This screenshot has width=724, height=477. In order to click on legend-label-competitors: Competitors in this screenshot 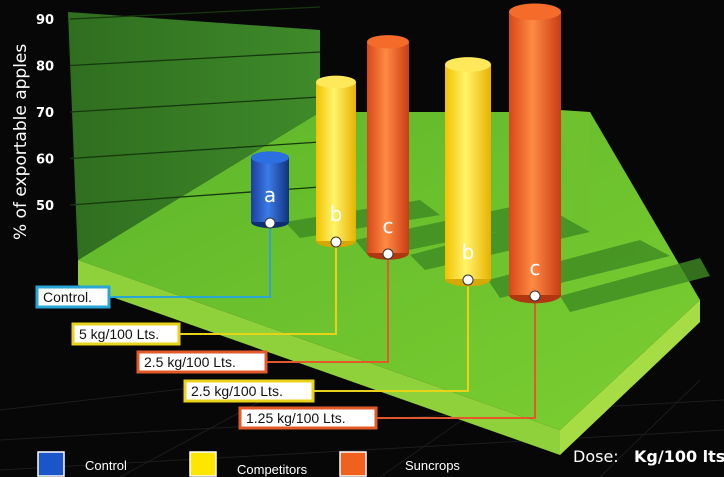, I will do `click(272, 469)`.